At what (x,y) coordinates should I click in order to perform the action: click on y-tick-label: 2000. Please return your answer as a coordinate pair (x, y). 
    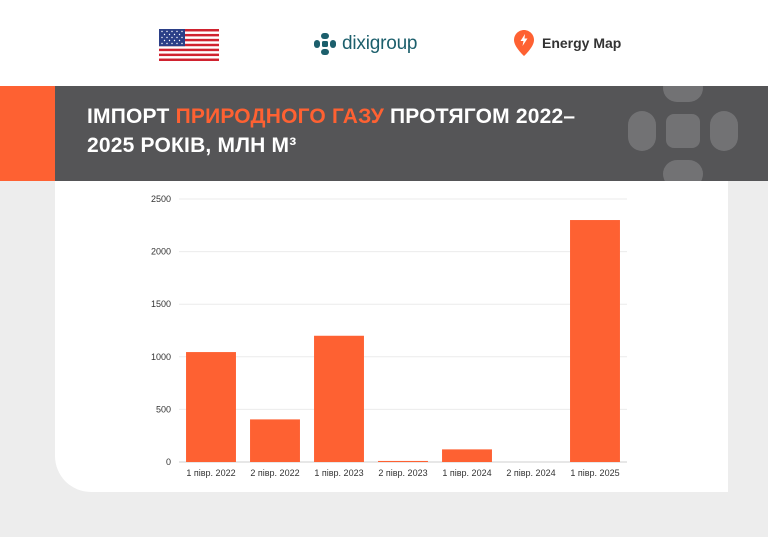
    Looking at the image, I should click on (161, 252).